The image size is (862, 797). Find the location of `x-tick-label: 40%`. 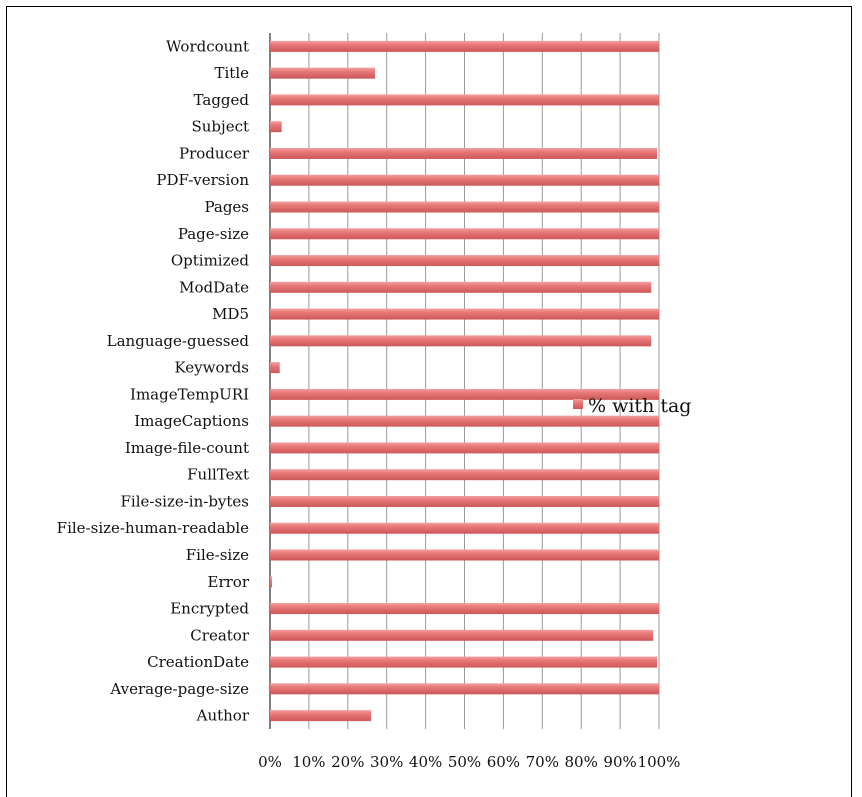

x-tick-label: 40% is located at coordinates (425, 762).